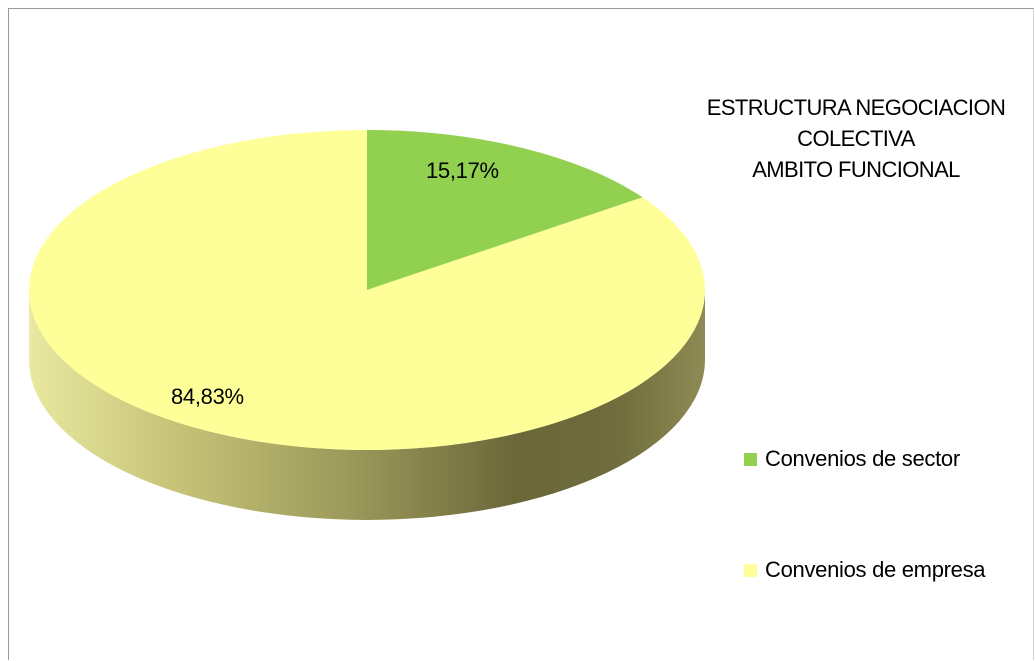 The image size is (1035, 661). Describe the element at coordinates (856, 169) in the screenshot. I see `chart-title-line-3: AMBITO FUNCIONAL` at that location.